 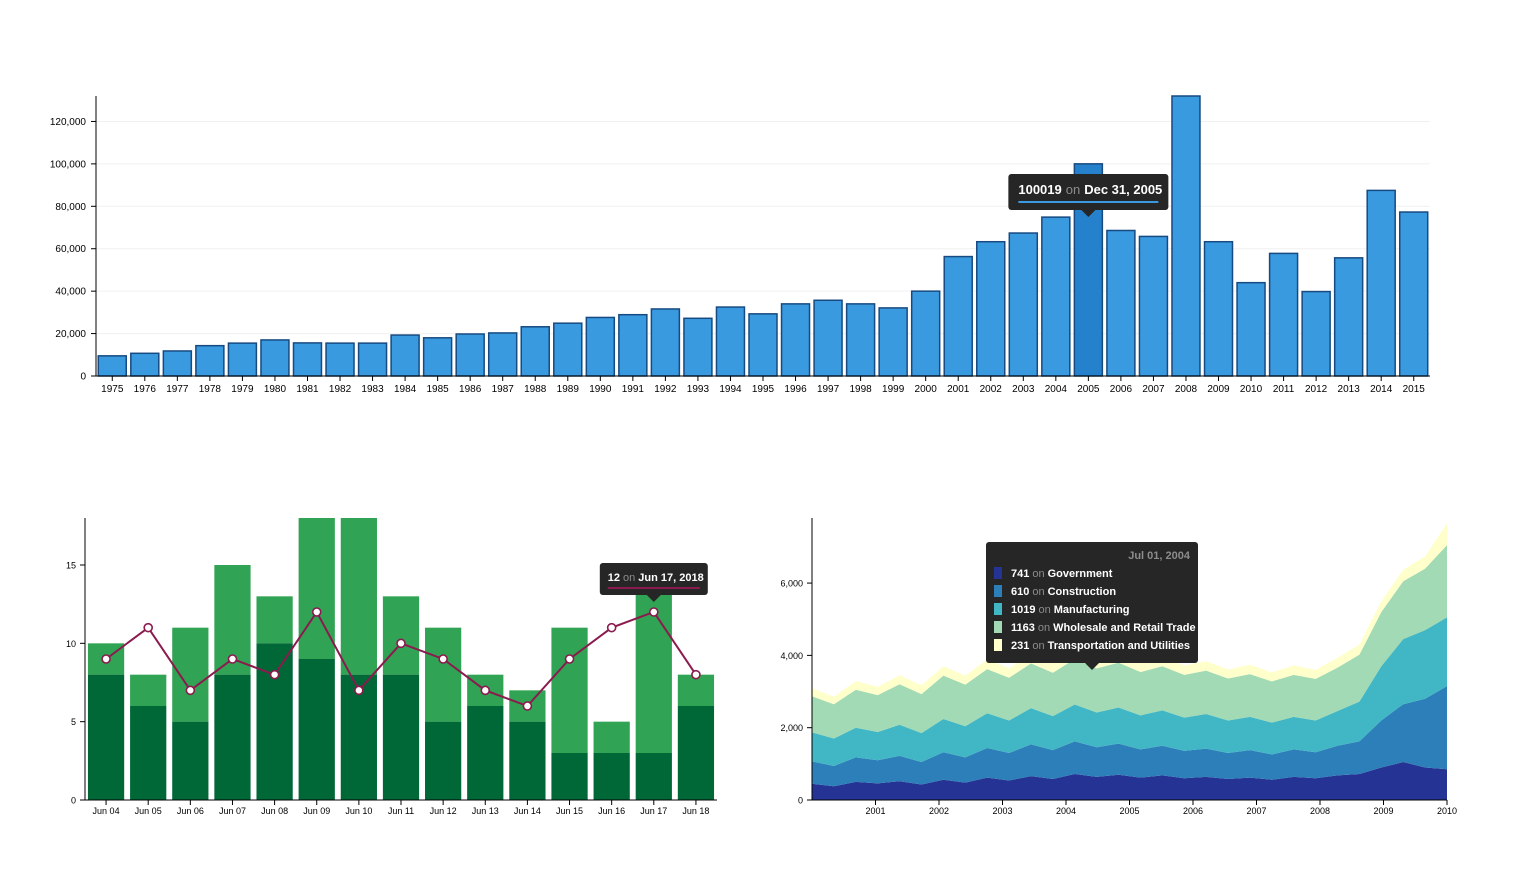 What do you see at coordinates (358, 596) in the screenshot?
I see `upper-bar-Jun 10` at bounding box center [358, 596].